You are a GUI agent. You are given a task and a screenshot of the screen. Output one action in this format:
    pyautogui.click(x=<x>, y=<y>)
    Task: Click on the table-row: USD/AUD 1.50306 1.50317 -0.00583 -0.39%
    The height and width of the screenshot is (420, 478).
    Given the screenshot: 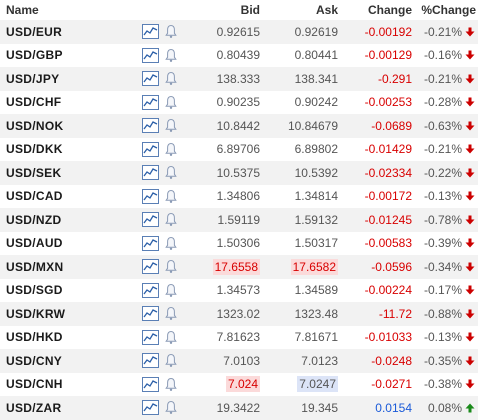 What is the action you would take?
    pyautogui.click(x=239, y=243)
    